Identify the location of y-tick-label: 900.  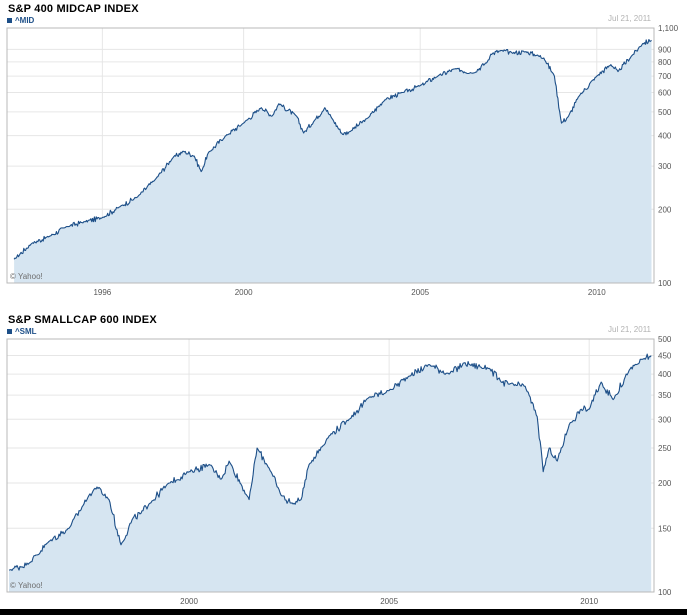
(665, 49).